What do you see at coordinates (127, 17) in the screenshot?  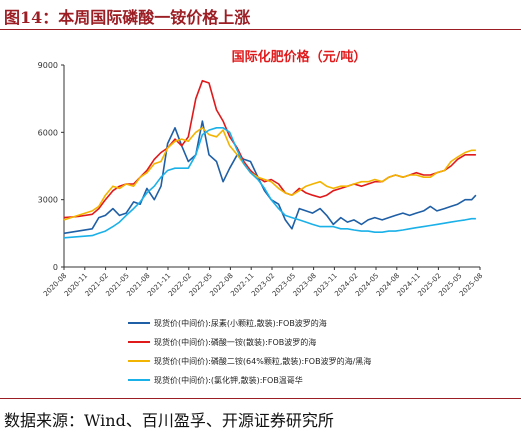 I see `figure-header-text: 图14：本周国际磷酸一铵价格上涨` at bounding box center [127, 17].